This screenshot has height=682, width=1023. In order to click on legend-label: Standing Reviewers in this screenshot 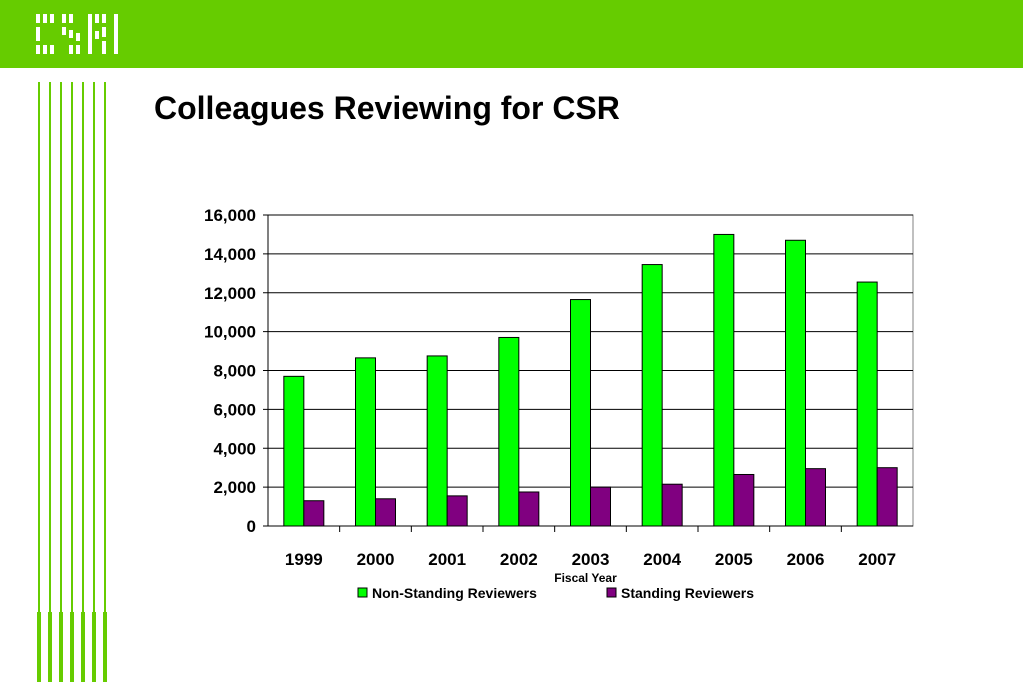, I will do `click(687, 593)`.